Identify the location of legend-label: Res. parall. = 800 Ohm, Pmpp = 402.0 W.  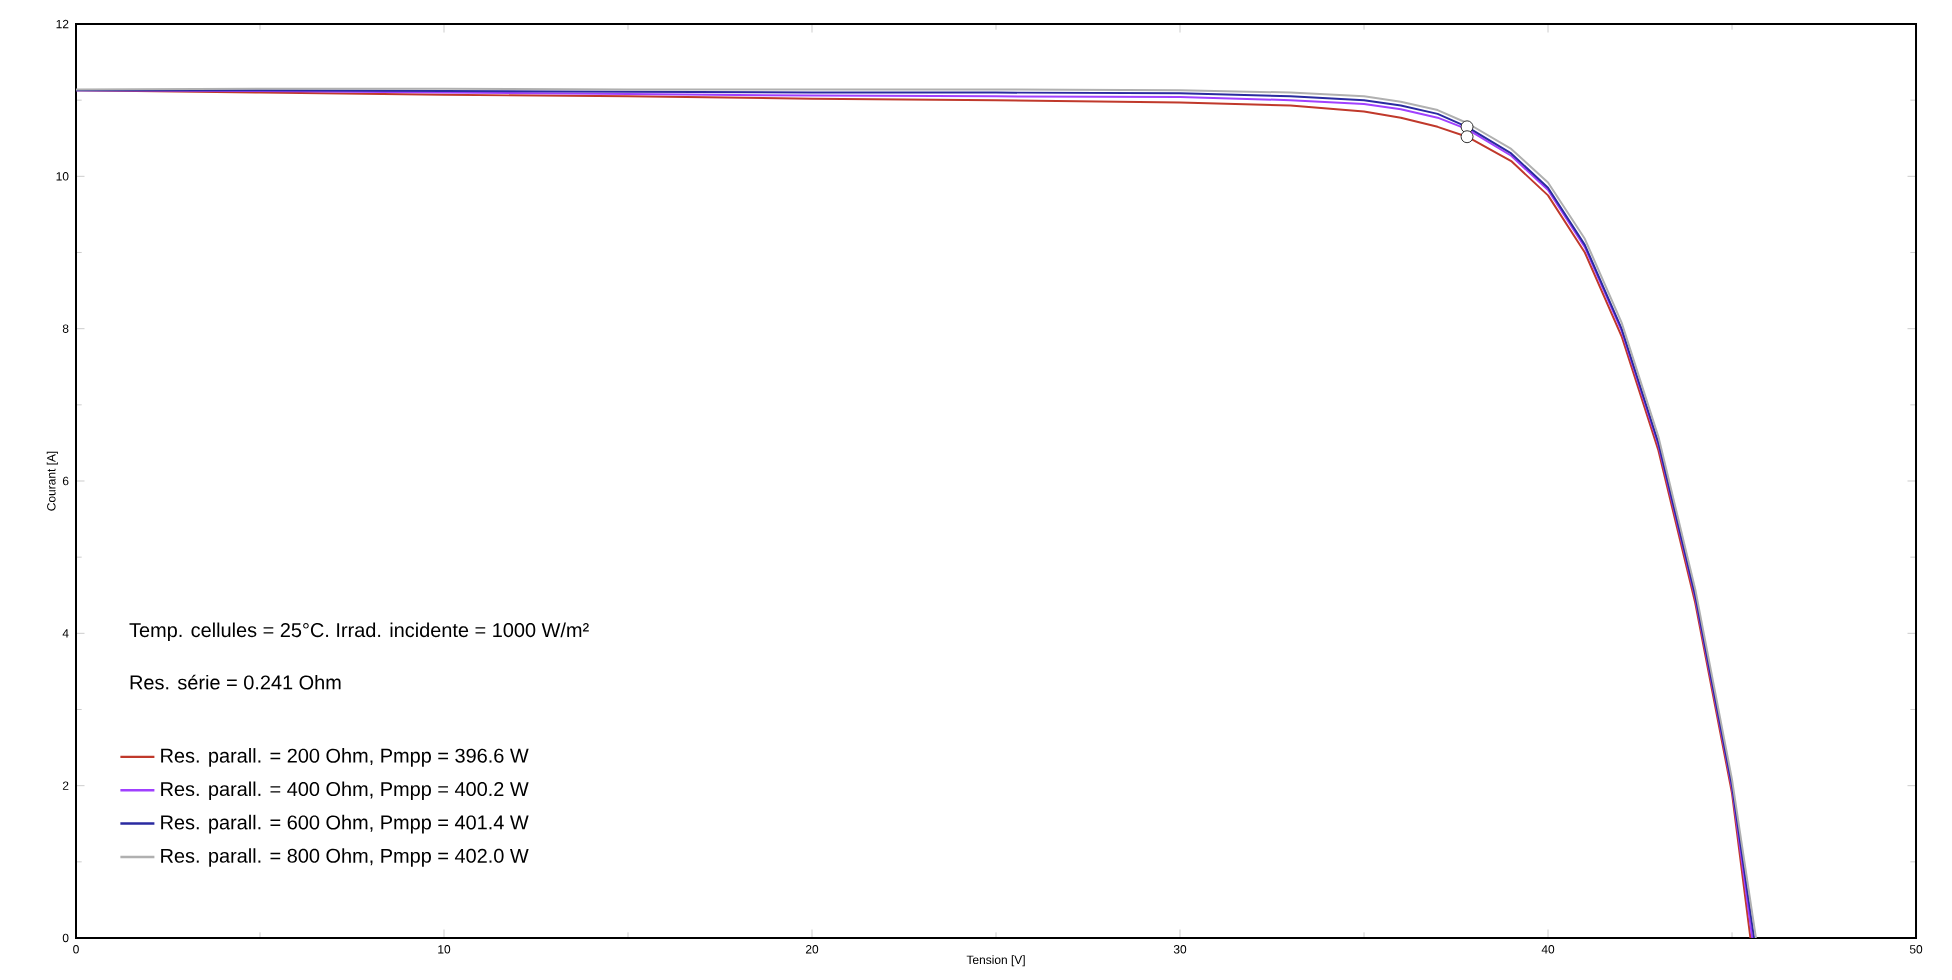
(345, 857).